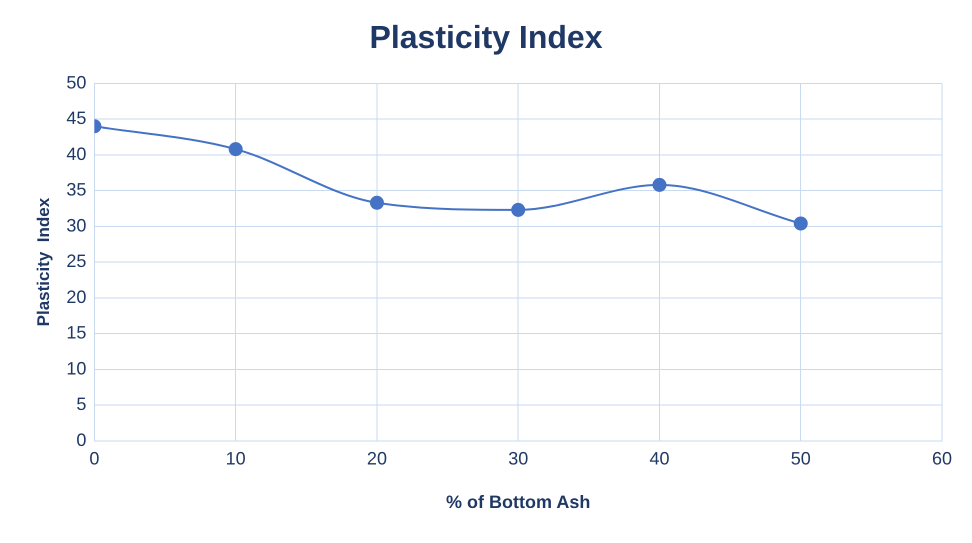  I want to click on y-tick-label: 10, so click(76, 368).